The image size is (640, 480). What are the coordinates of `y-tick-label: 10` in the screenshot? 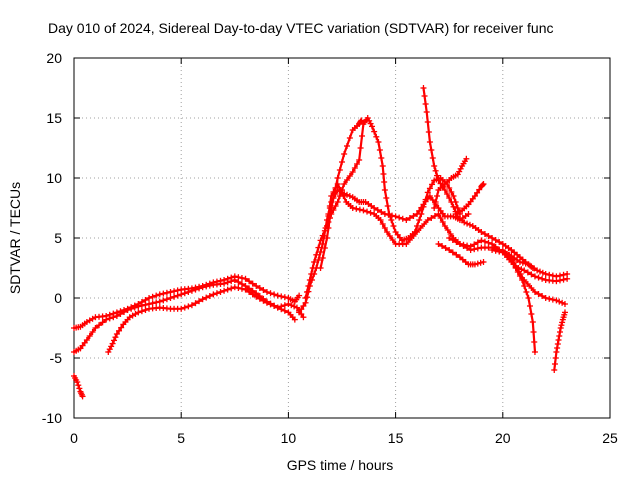 It's located at (54, 178).